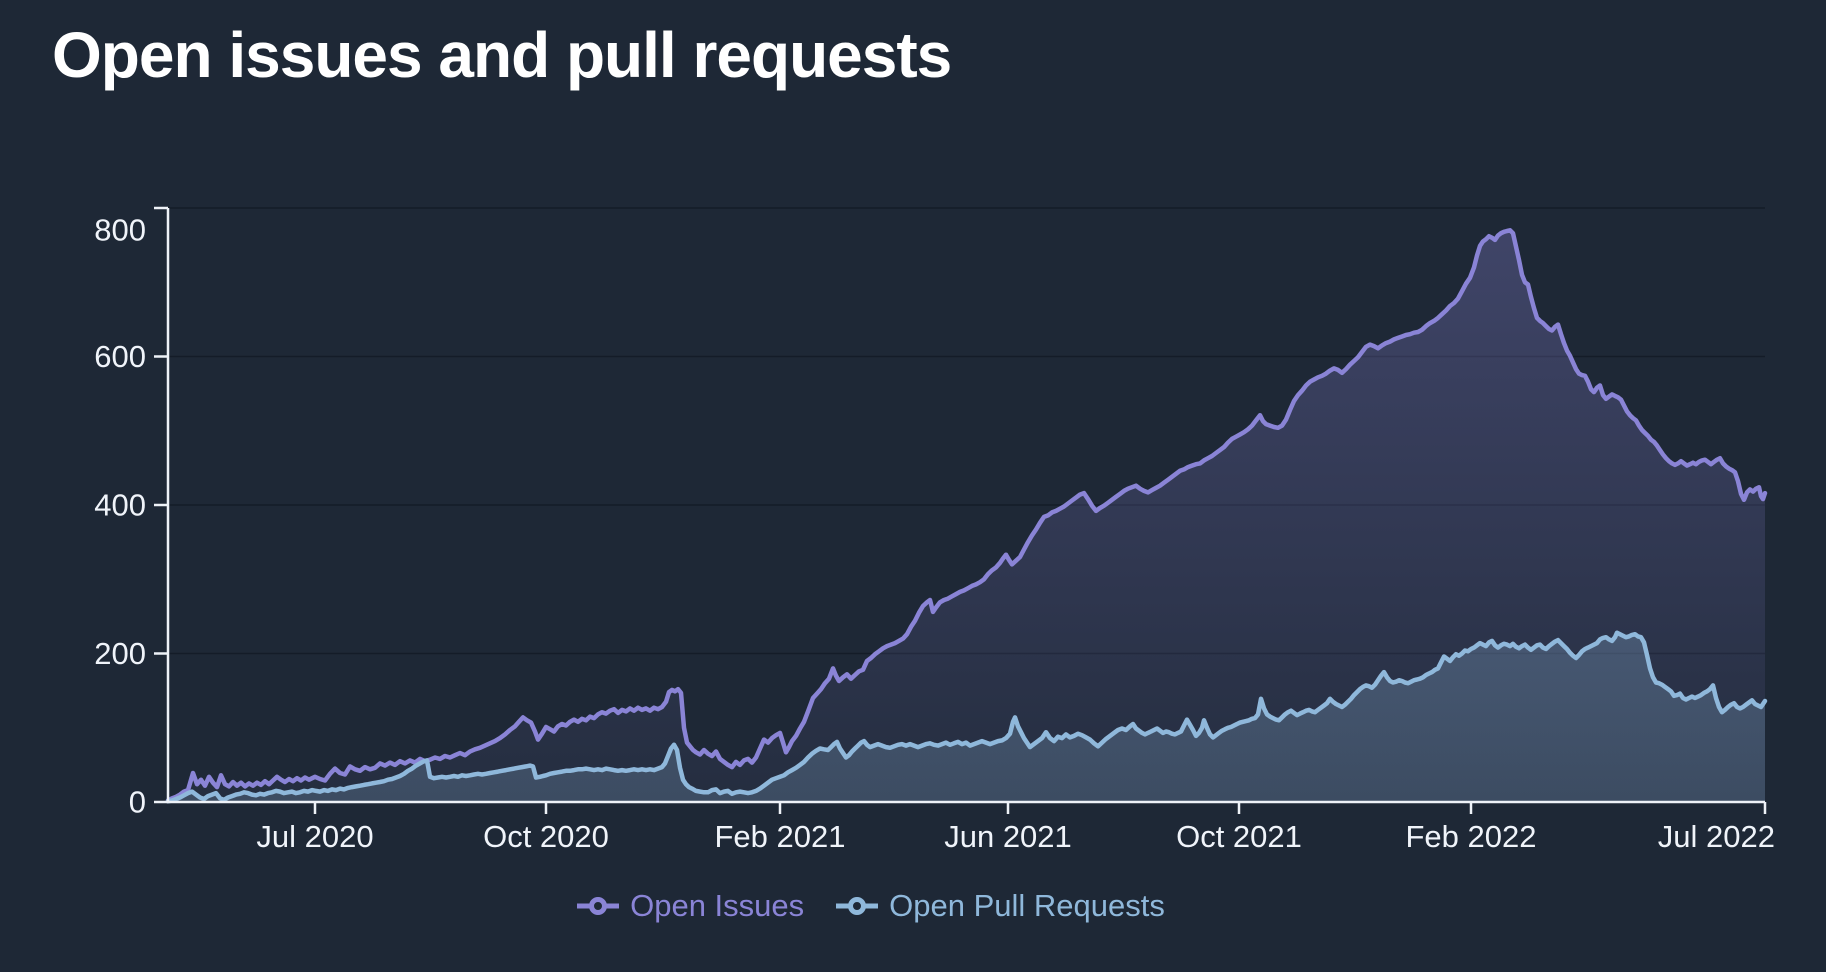 This screenshot has height=972, width=1826. I want to click on open-pull-requests-legend-icon, so click(857, 906).